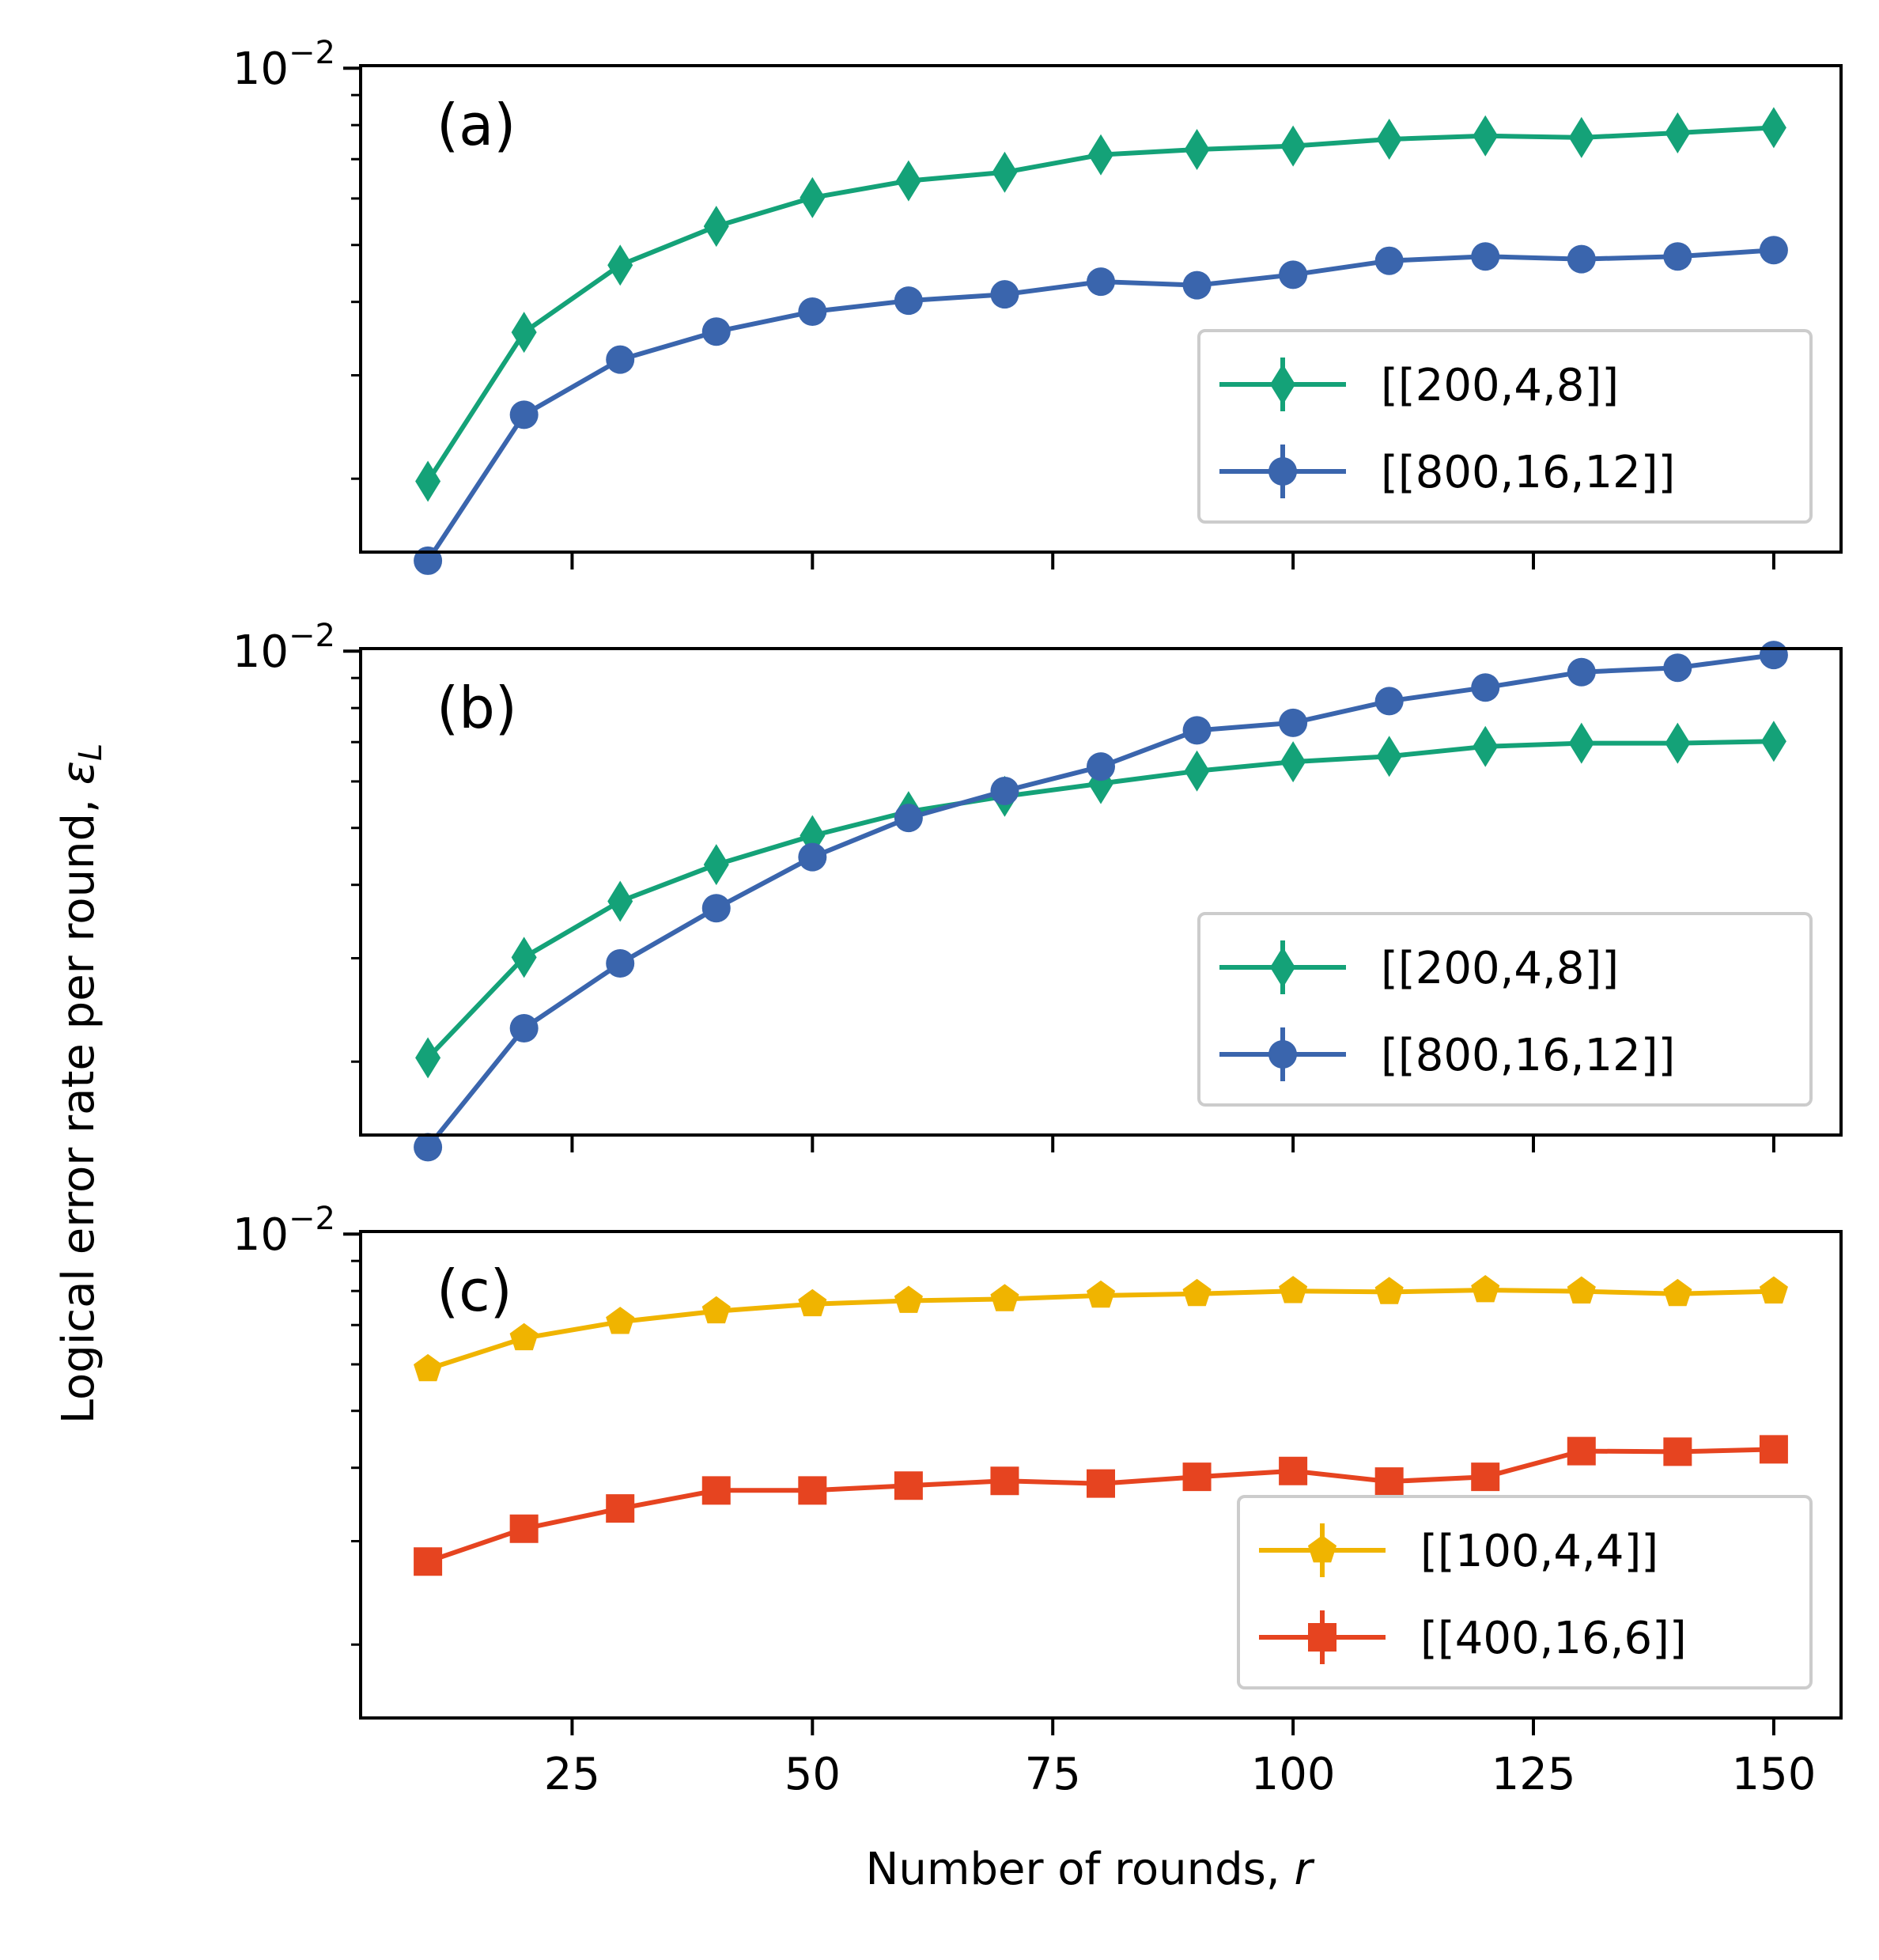  Describe the element at coordinates (78, 773) in the screenshot. I see `y-axis-label-symbol: ε` at that location.